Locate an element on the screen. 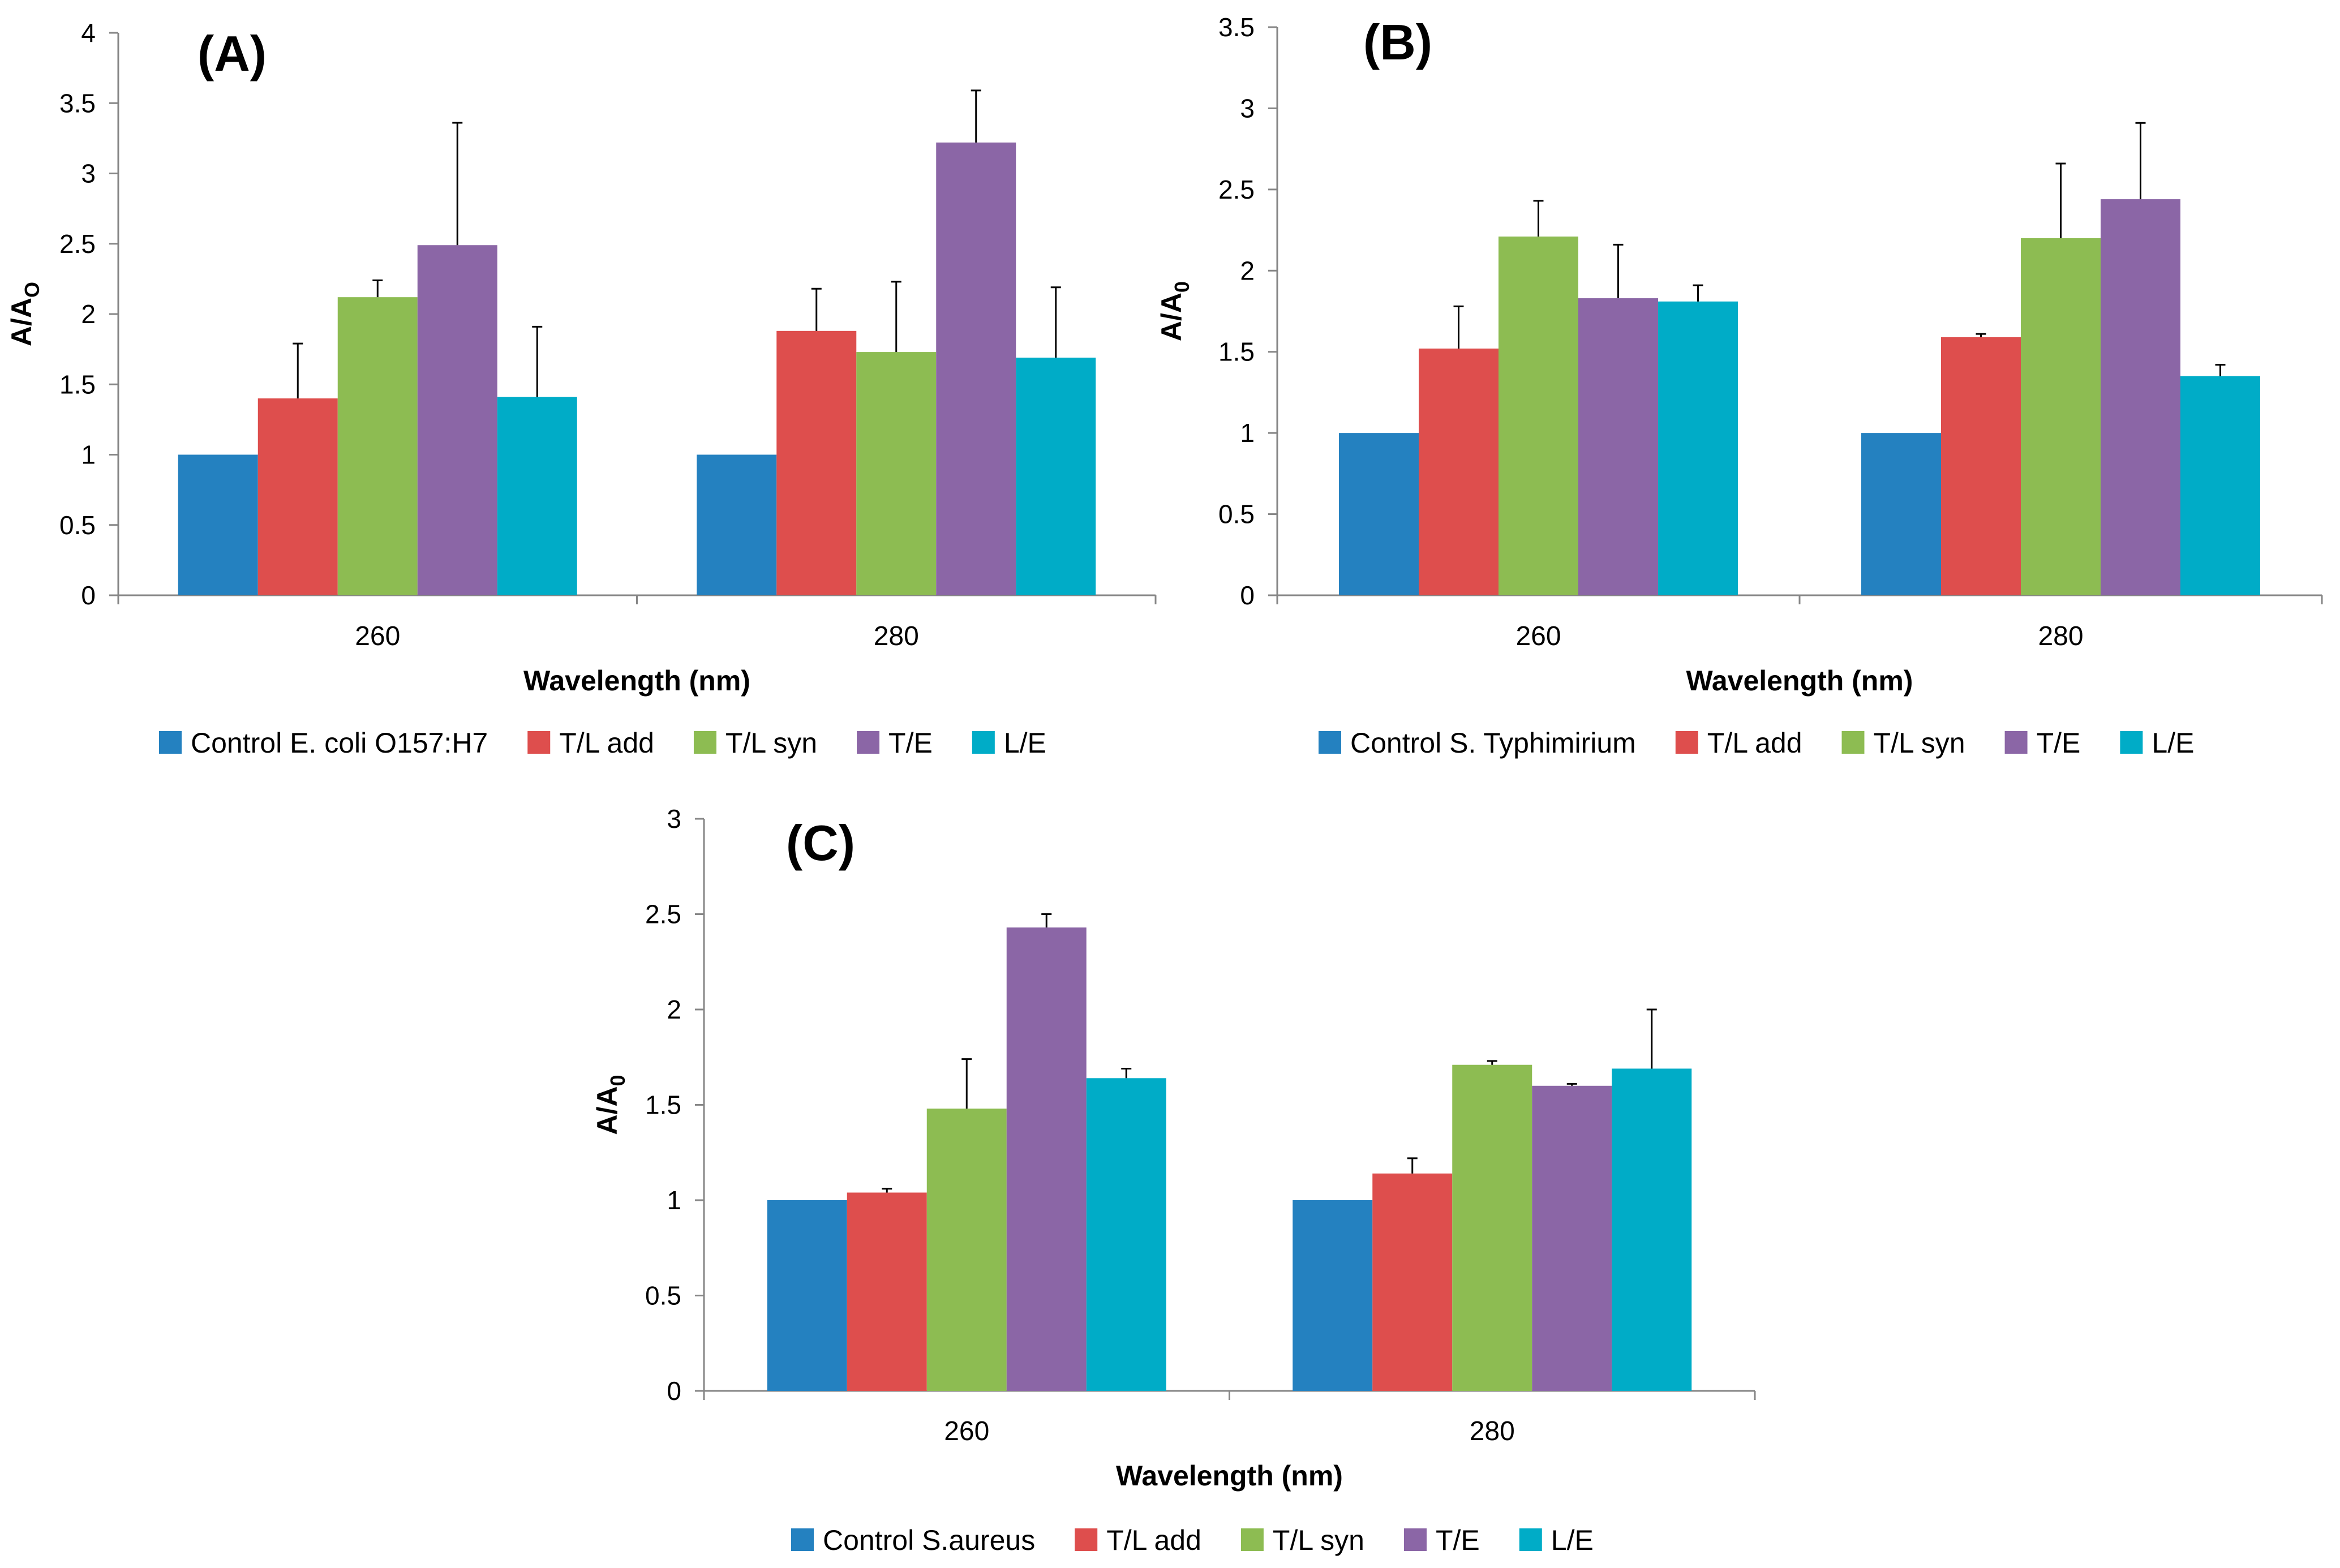 The image size is (2340, 1568). legend-label: Control E. coli O157:H7 is located at coordinates (339, 743).